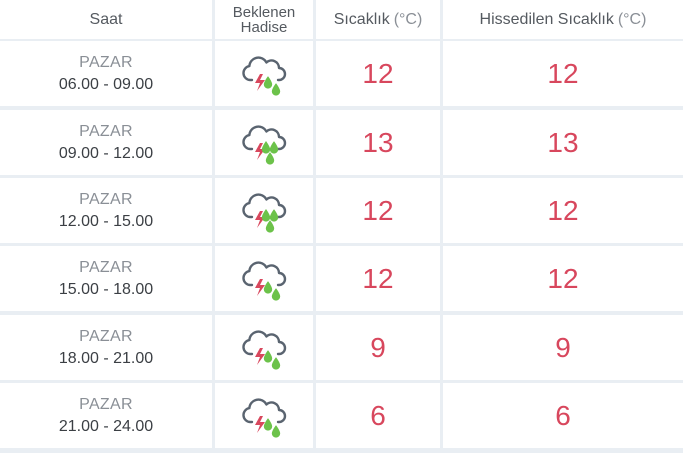 This screenshot has width=683, height=453. What do you see at coordinates (264, 27) in the screenshot?
I see `header-event-line2: Hadise` at bounding box center [264, 27].